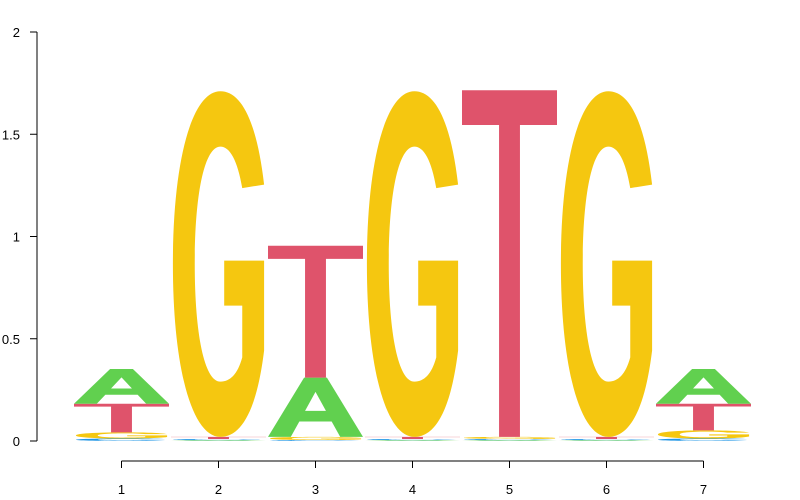 This screenshot has height=500, width=800. I want to click on x-axis: 1 2 3 4 5 6 7, so click(412, 478).